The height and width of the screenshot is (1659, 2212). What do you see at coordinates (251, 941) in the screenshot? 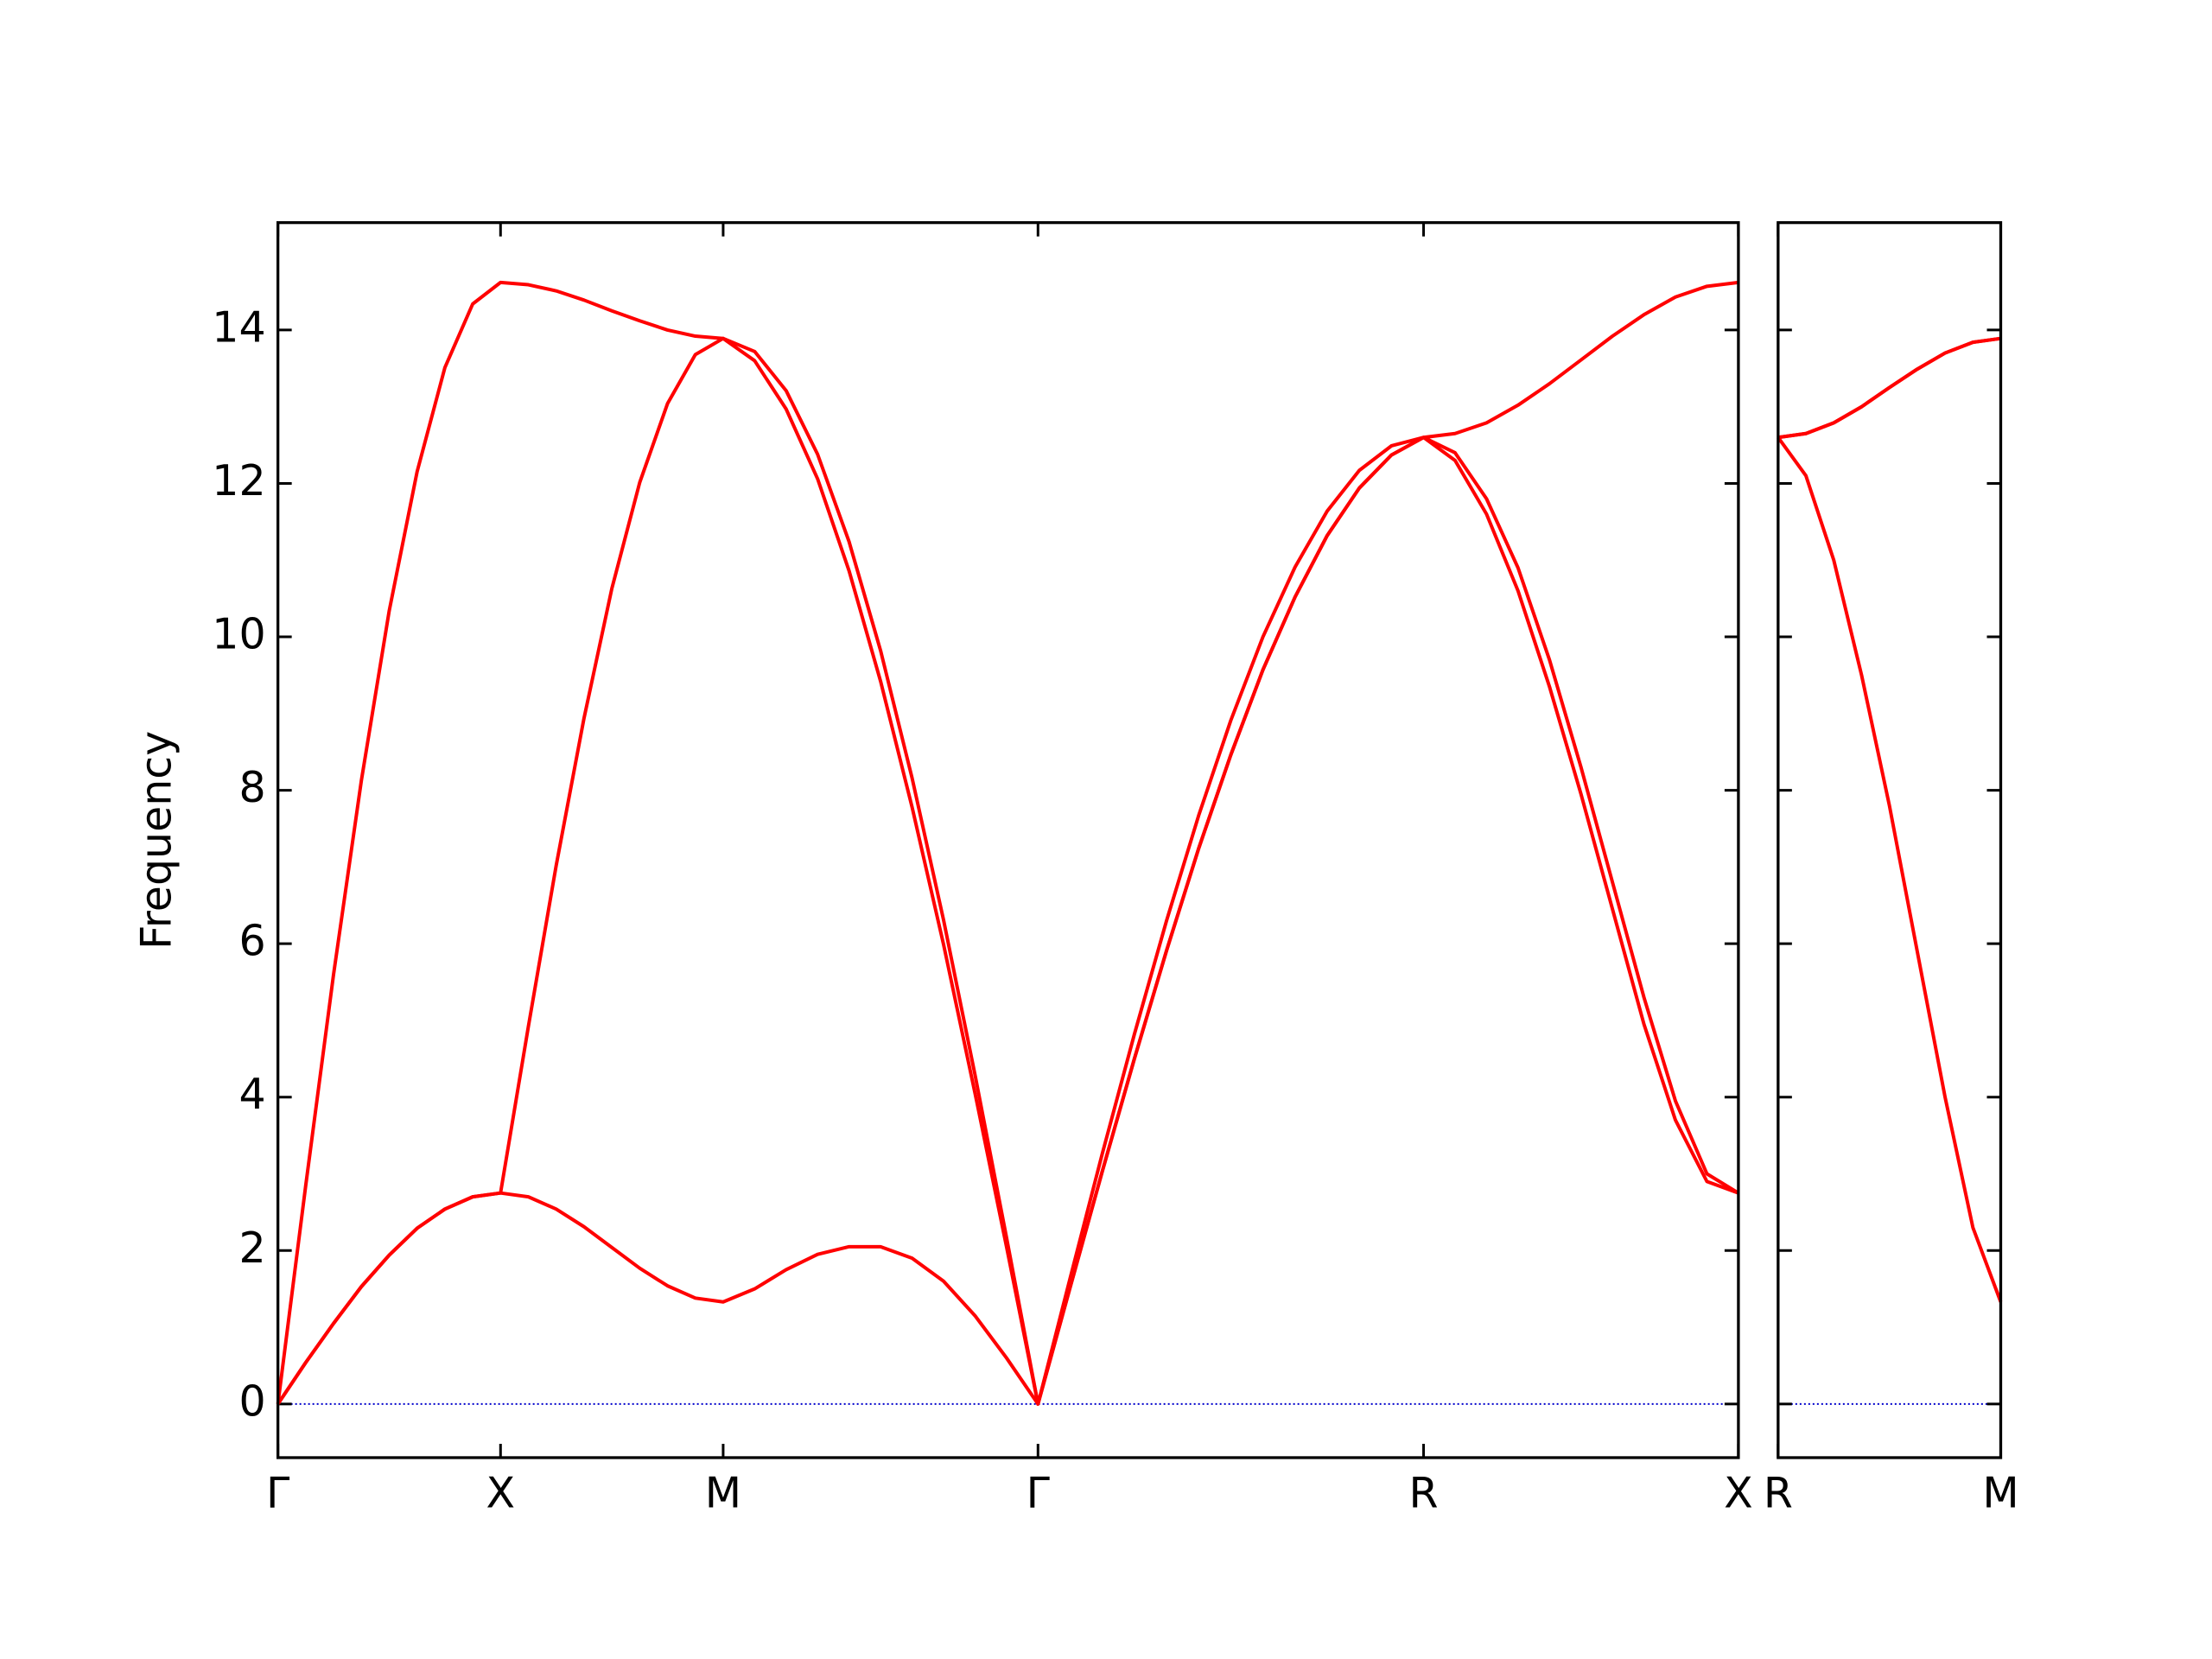
I see `y-tick-label: 6` at bounding box center [251, 941].